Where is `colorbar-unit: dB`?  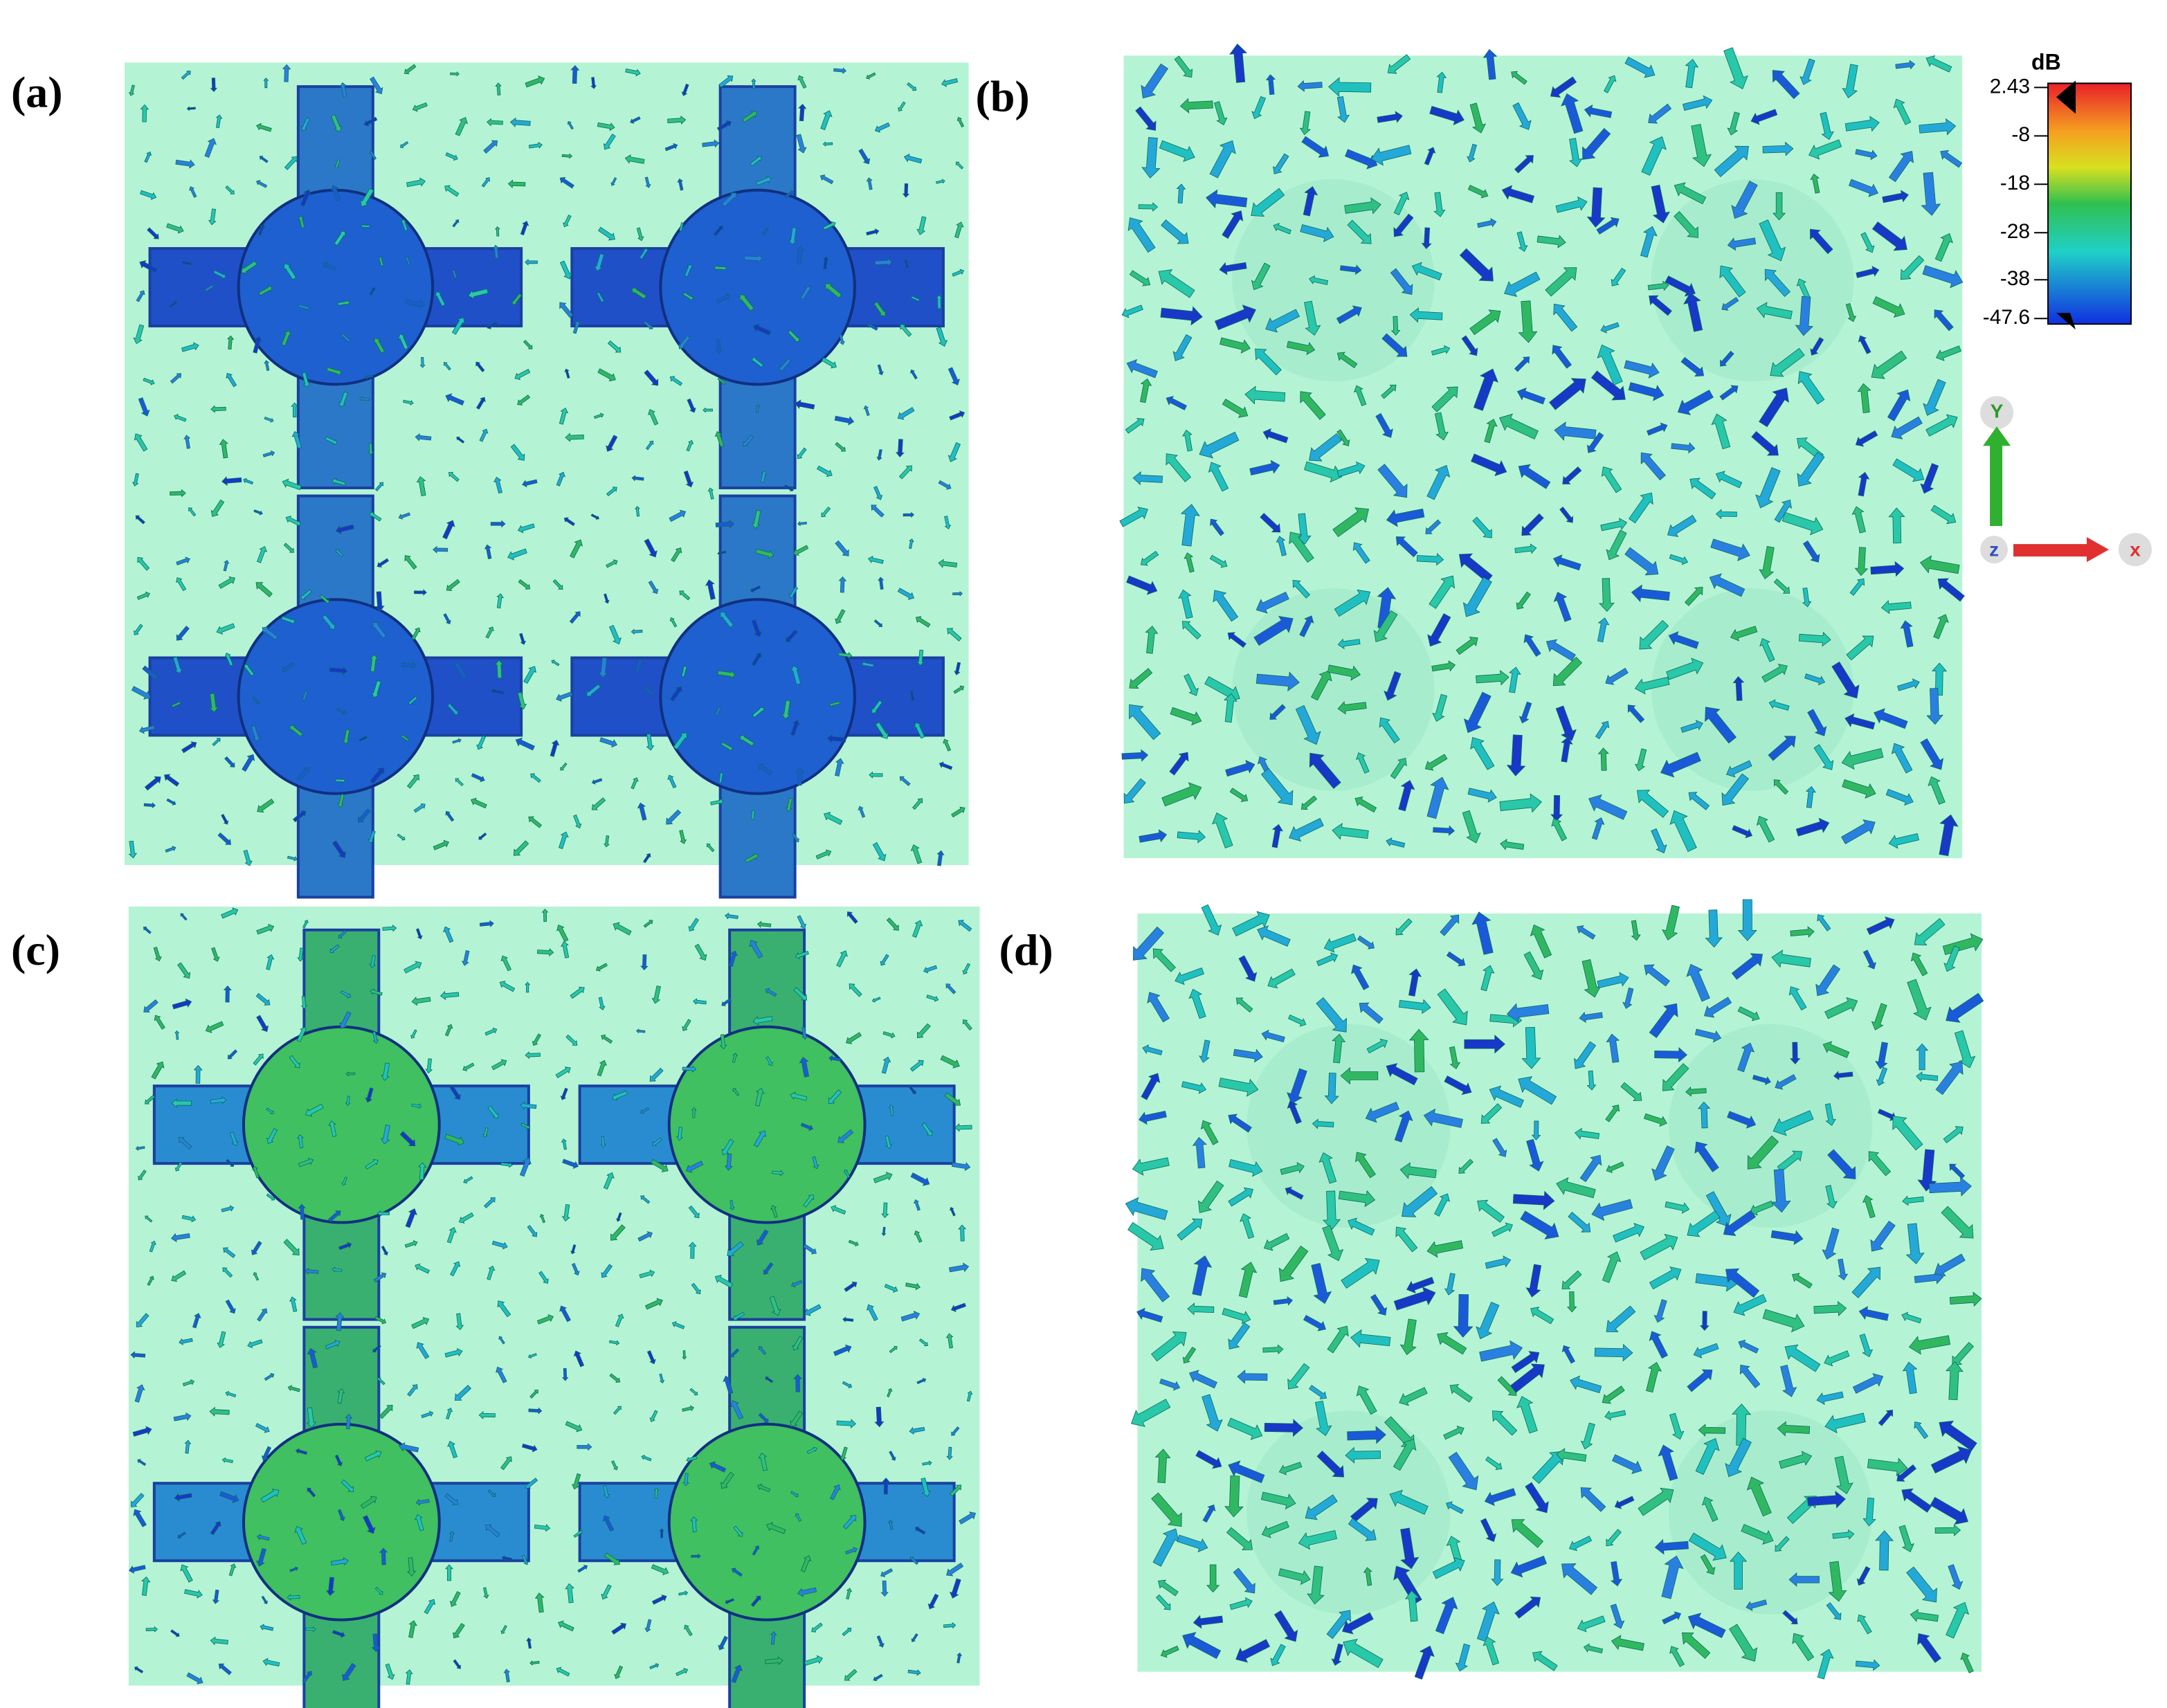 colorbar-unit: dB is located at coordinates (2046, 61).